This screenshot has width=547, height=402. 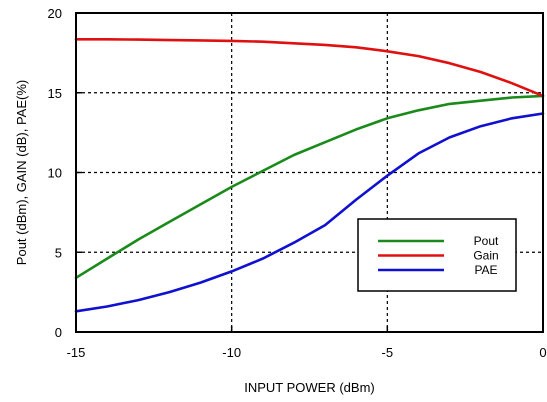 What do you see at coordinates (55, 173) in the screenshot?
I see `y-tick-label: 10` at bounding box center [55, 173].